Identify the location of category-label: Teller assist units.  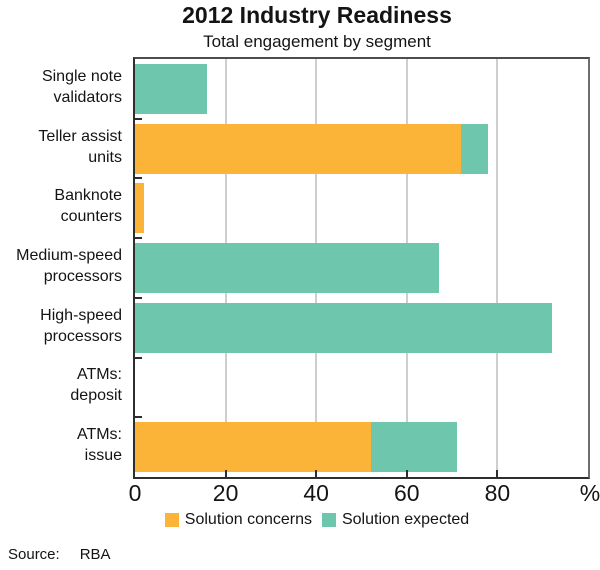
(80, 146).